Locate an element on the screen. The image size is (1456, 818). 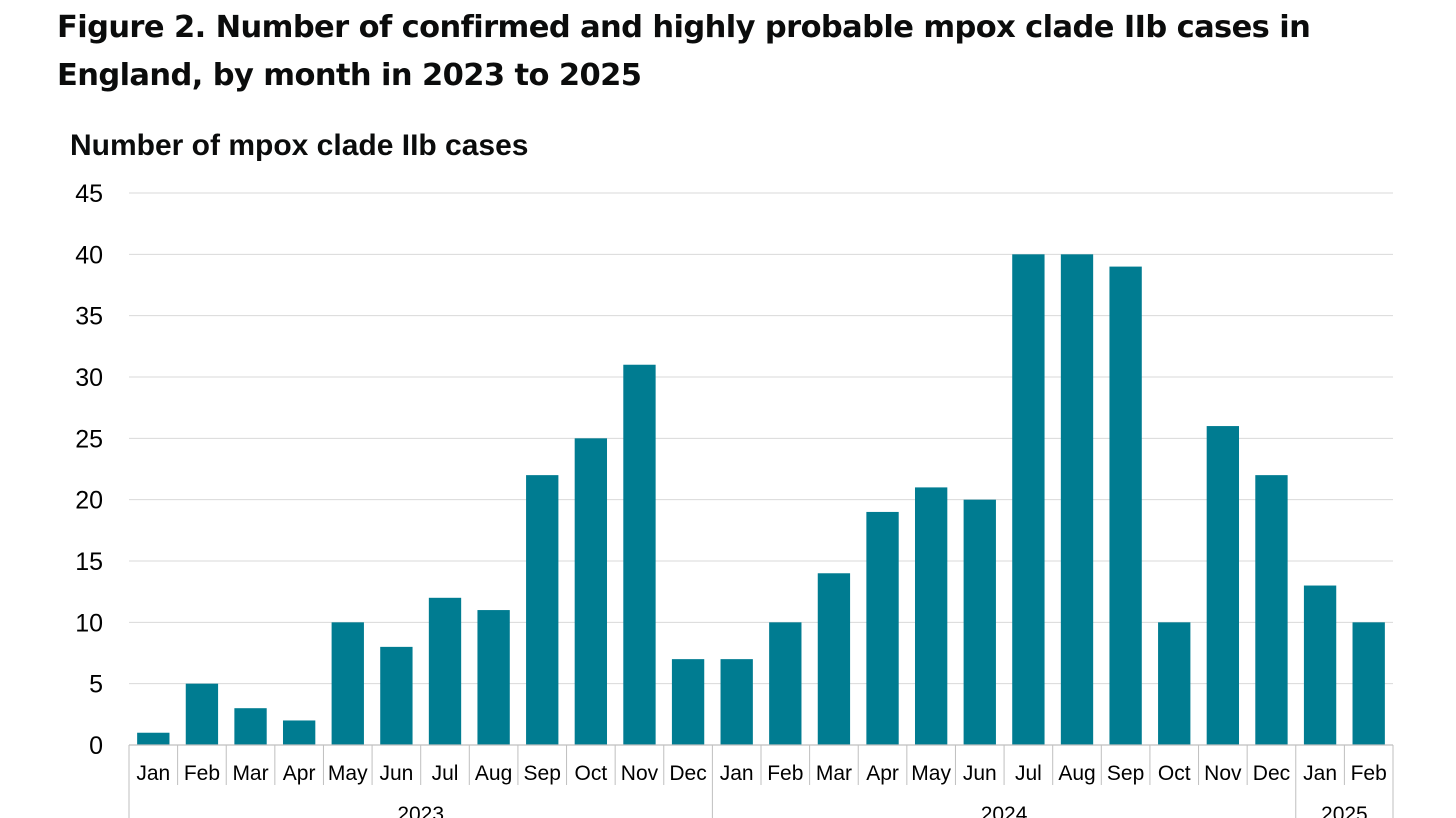
y-axis-title: Number of mpox clade IIb cases is located at coordinates (299, 145).